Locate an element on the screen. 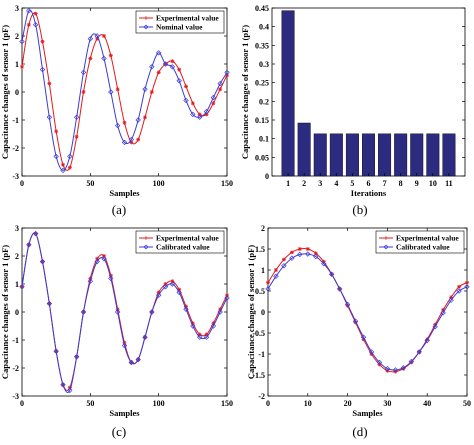 Image resolution: width=474 pixels, height=445 pixels. x-tick-label: 100 is located at coordinates (159, 403).